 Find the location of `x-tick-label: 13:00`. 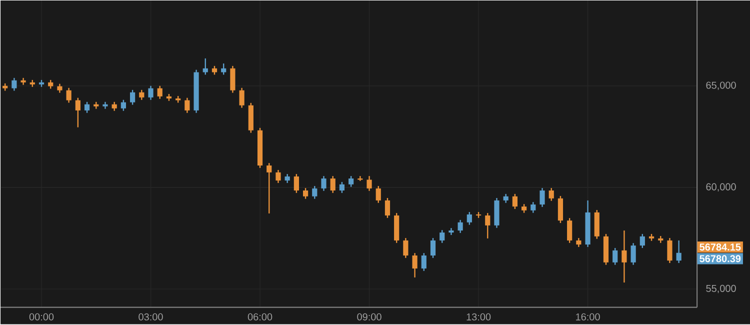

x-tick-label: 13:00 is located at coordinates (478, 316).